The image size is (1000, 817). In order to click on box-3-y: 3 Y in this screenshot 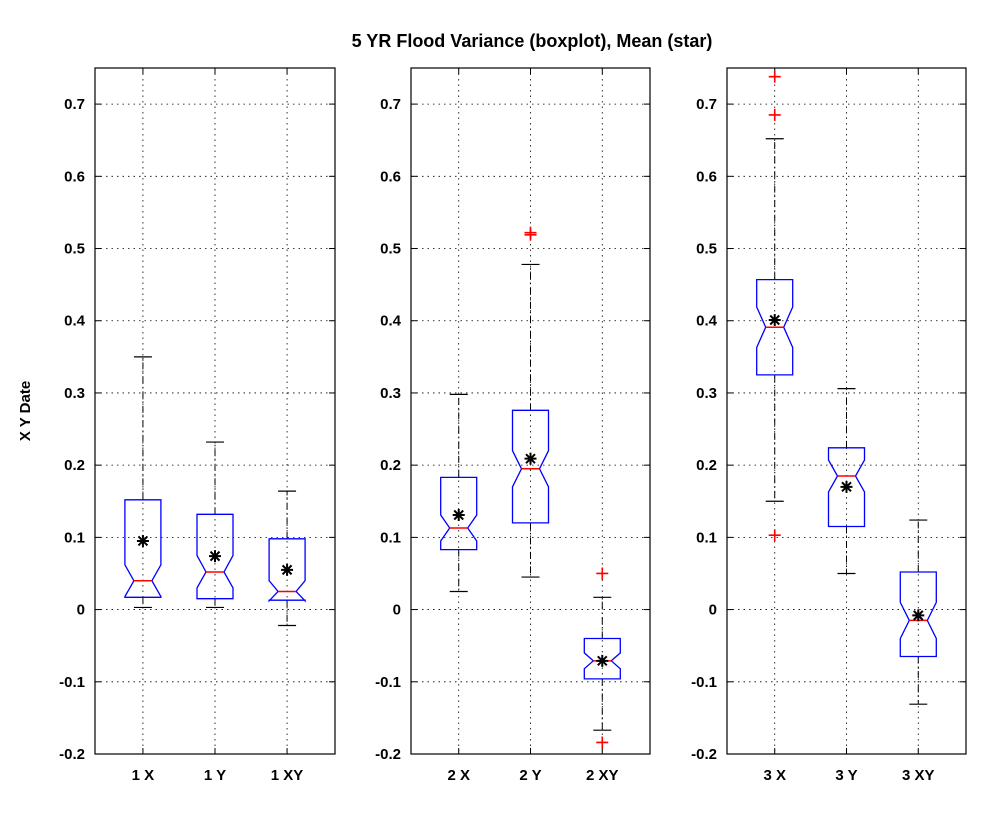, I will do `click(846, 426)`.